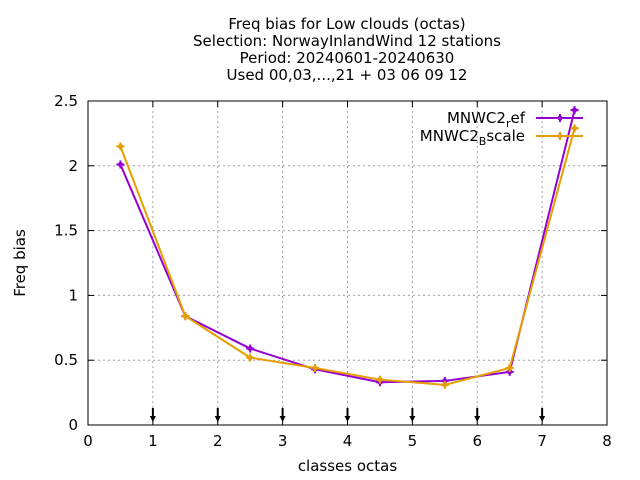 This screenshot has height=480, width=640. What do you see at coordinates (607, 441) in the screenshot?
I see `x-tick-label: 8` at bounding box center [607, 441].